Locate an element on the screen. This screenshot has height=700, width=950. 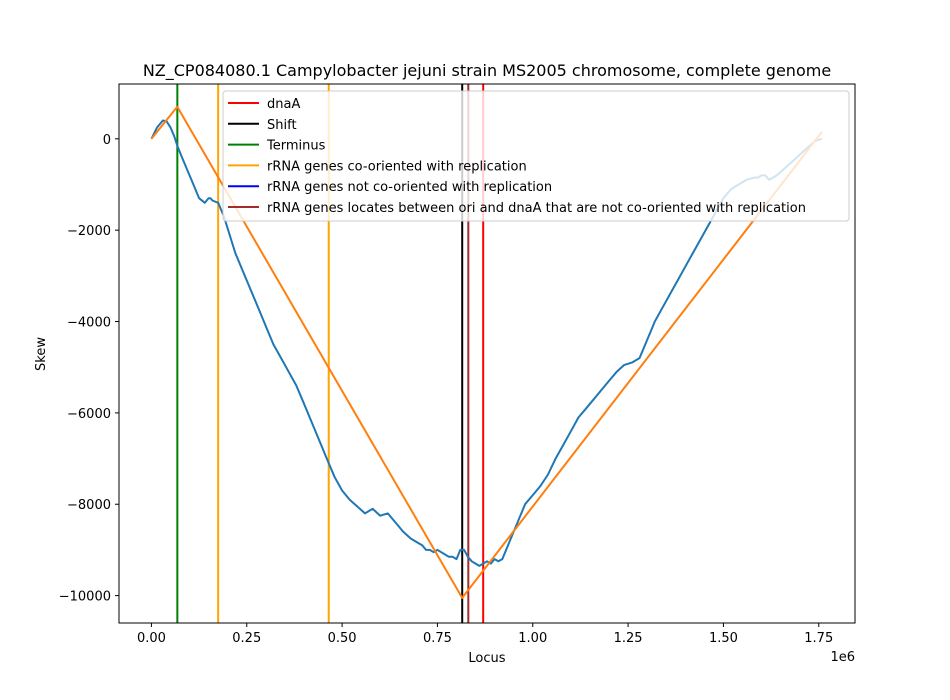
legend-label: rRNA genes co-oriented with replication is located at coordinates (397, 166).